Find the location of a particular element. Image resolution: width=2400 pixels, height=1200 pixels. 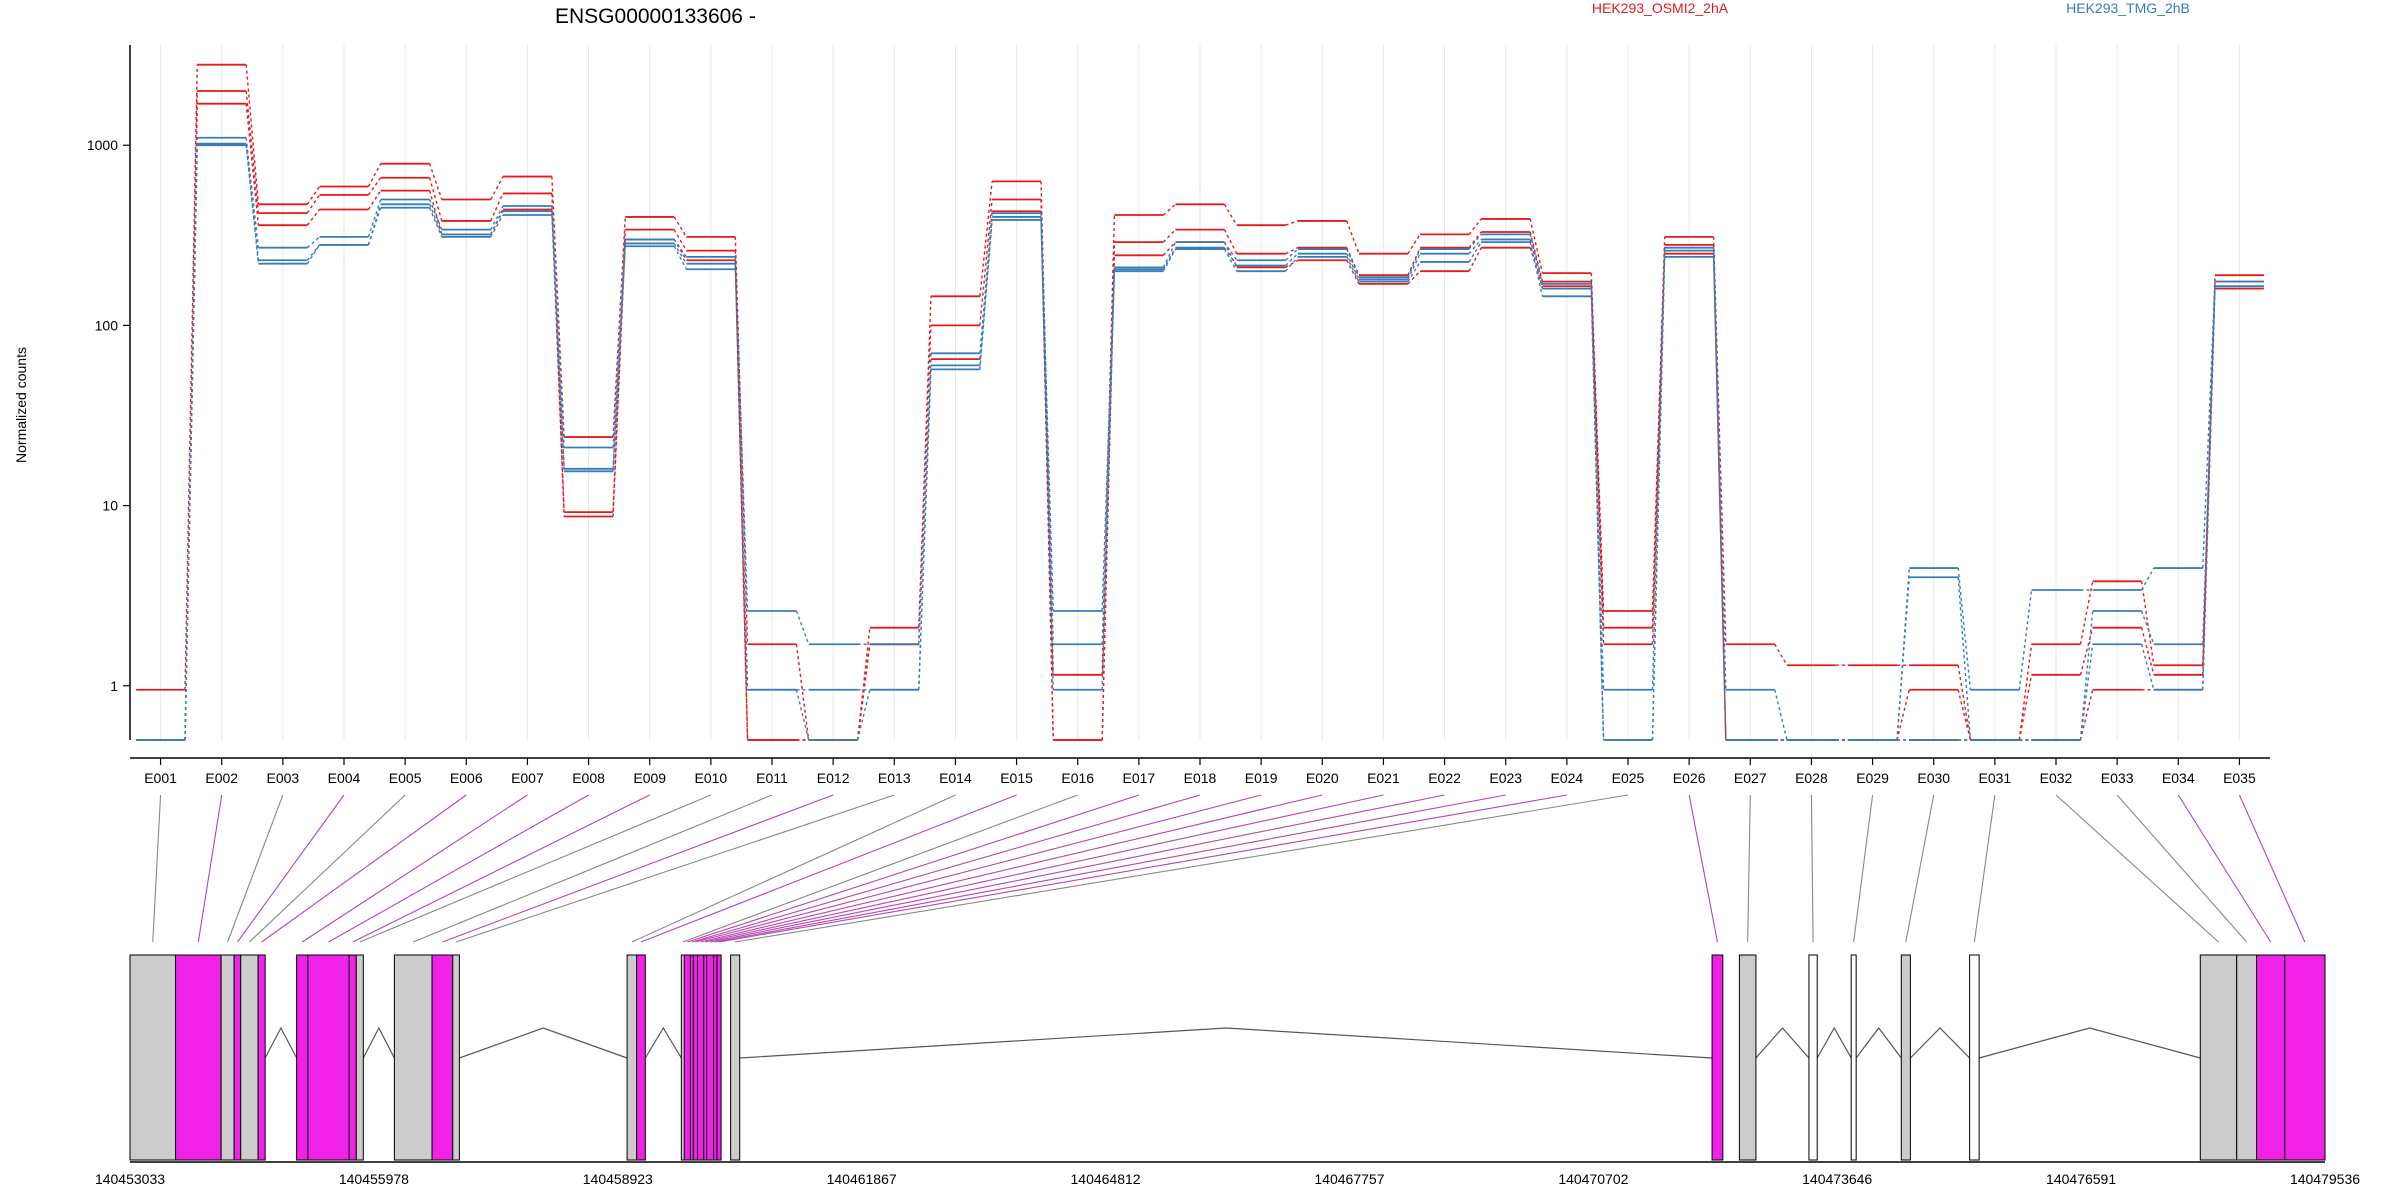

y-tick-label: 100 is located at coordinates (107, 325).